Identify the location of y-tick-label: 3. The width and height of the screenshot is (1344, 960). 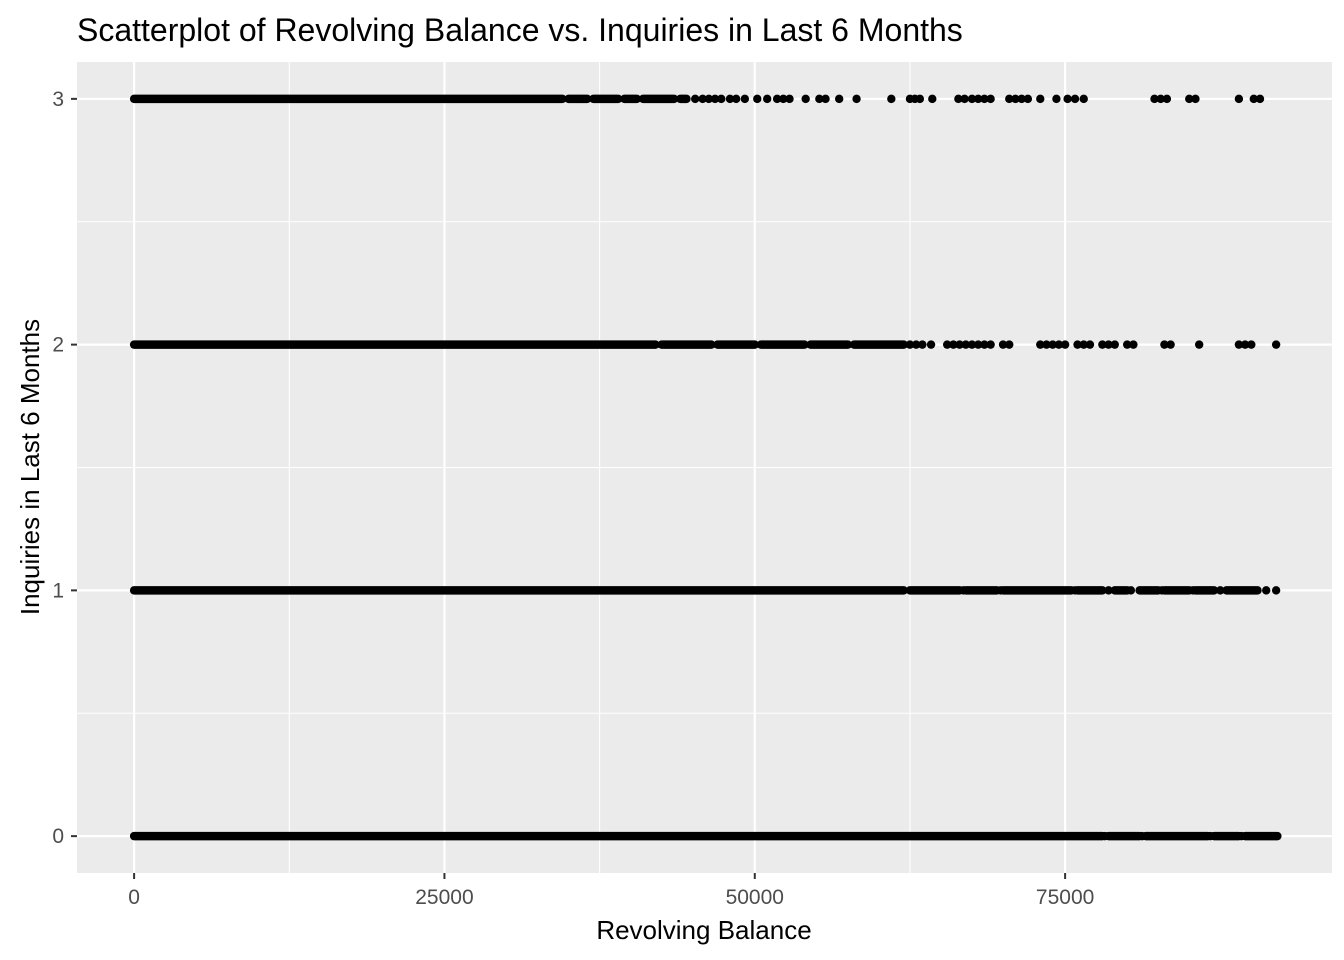
(58, 99).